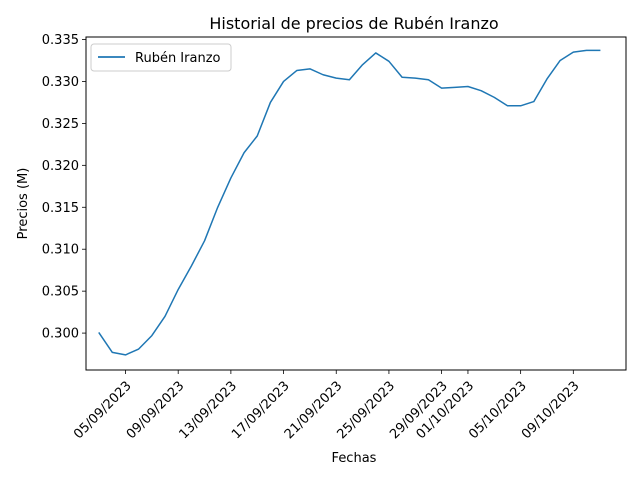 This screenshot has height=480, width=640. What do you see at coordinates (60, 40) in the screenshot?
I see `y-tick-label: 0.335` at bounding box center [60, 40].